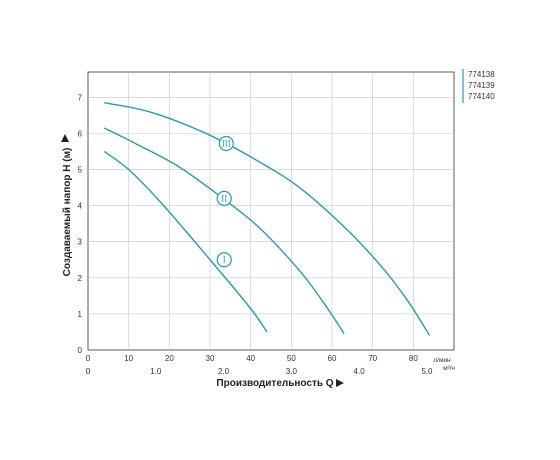 This screenshot has width=560, height=460. Describe the element at coordinates (340, 383) in the screenshot. I see `x-axis-arrow-icon` at that location.